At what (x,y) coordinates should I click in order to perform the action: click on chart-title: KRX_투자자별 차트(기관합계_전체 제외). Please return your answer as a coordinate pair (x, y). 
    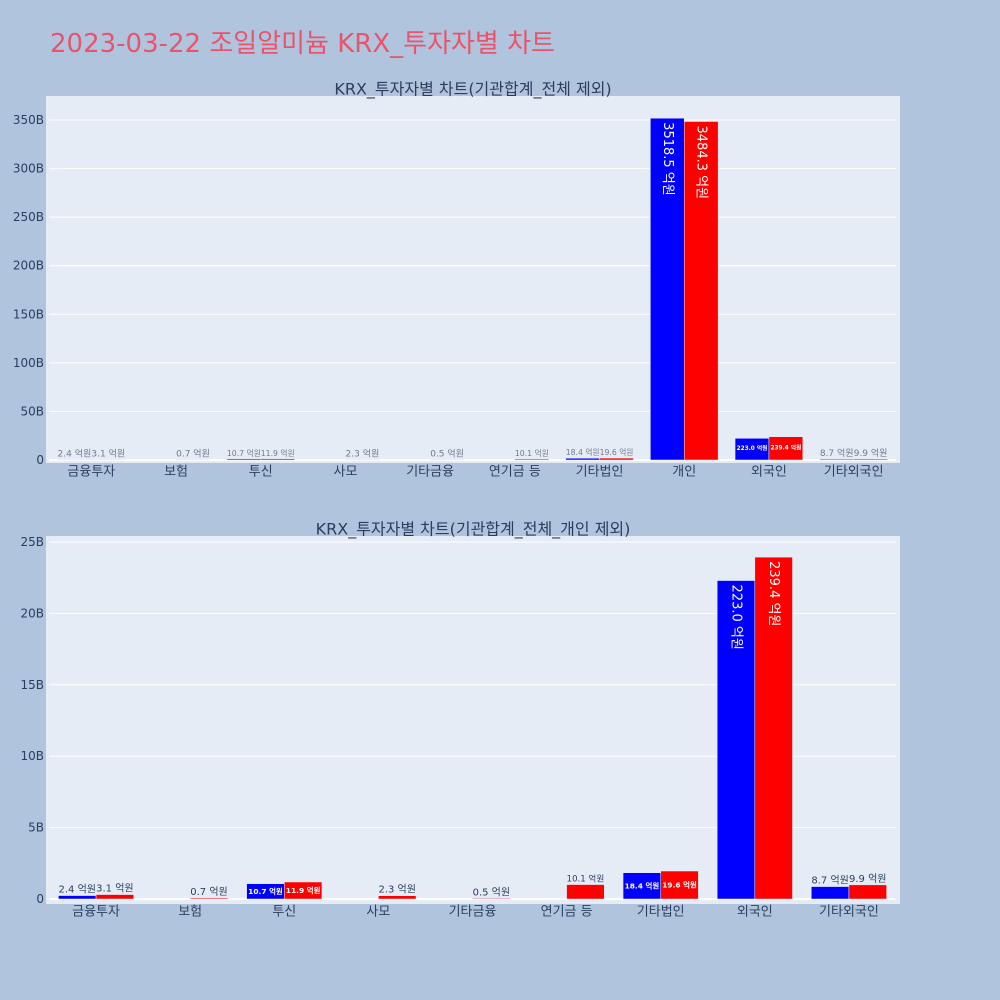
    Looking at the image, I should click on (472, 90).